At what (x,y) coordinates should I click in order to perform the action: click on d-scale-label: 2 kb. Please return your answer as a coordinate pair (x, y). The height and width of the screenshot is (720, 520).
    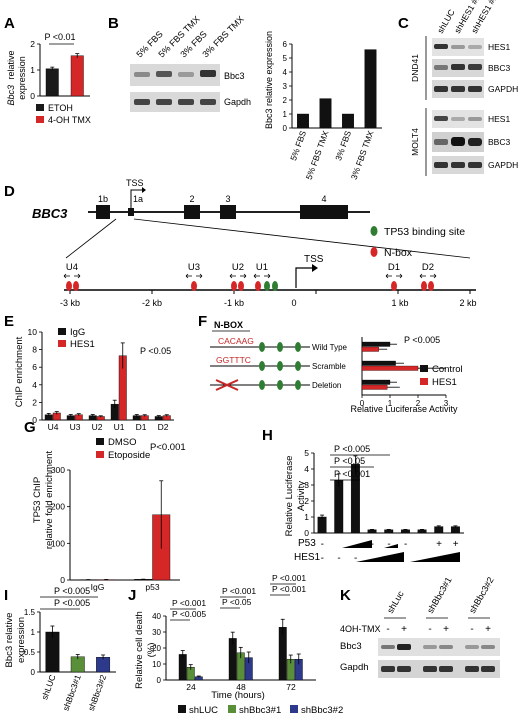
    Looking at the image, I should click on (467, 303).